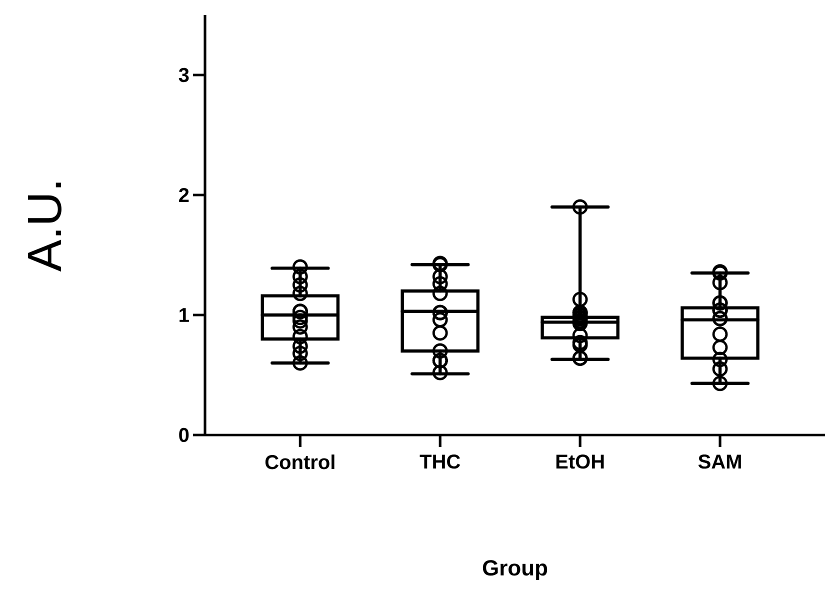  Describe the element at coordinates (45, 227) in the screenshot. I see `y-axis-title: A.U.` at that location.